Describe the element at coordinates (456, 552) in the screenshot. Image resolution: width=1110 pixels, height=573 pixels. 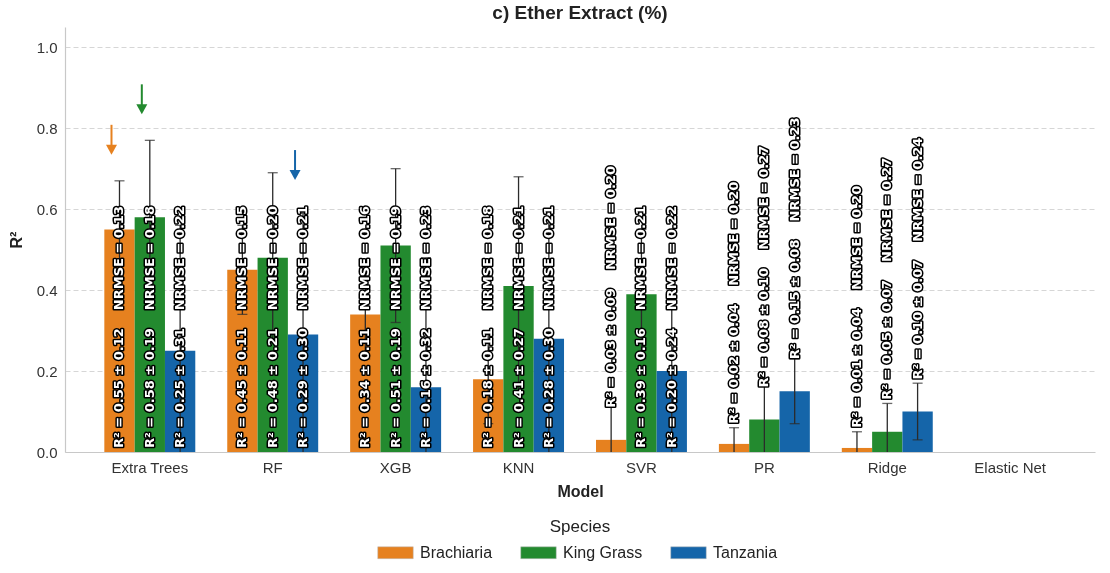
I see `legend-label: Brachiaria` at that location.